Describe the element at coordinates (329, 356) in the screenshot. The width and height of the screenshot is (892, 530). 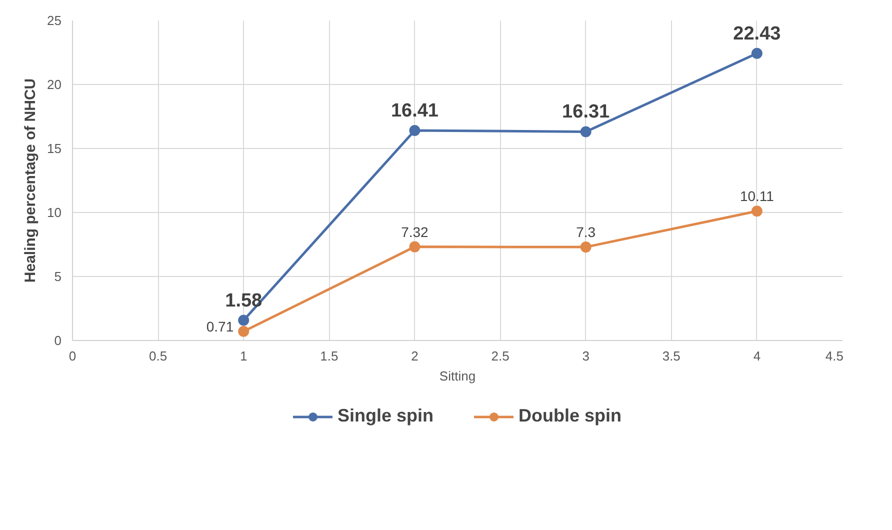
I see `x-tick-label: 1.5` at that location.